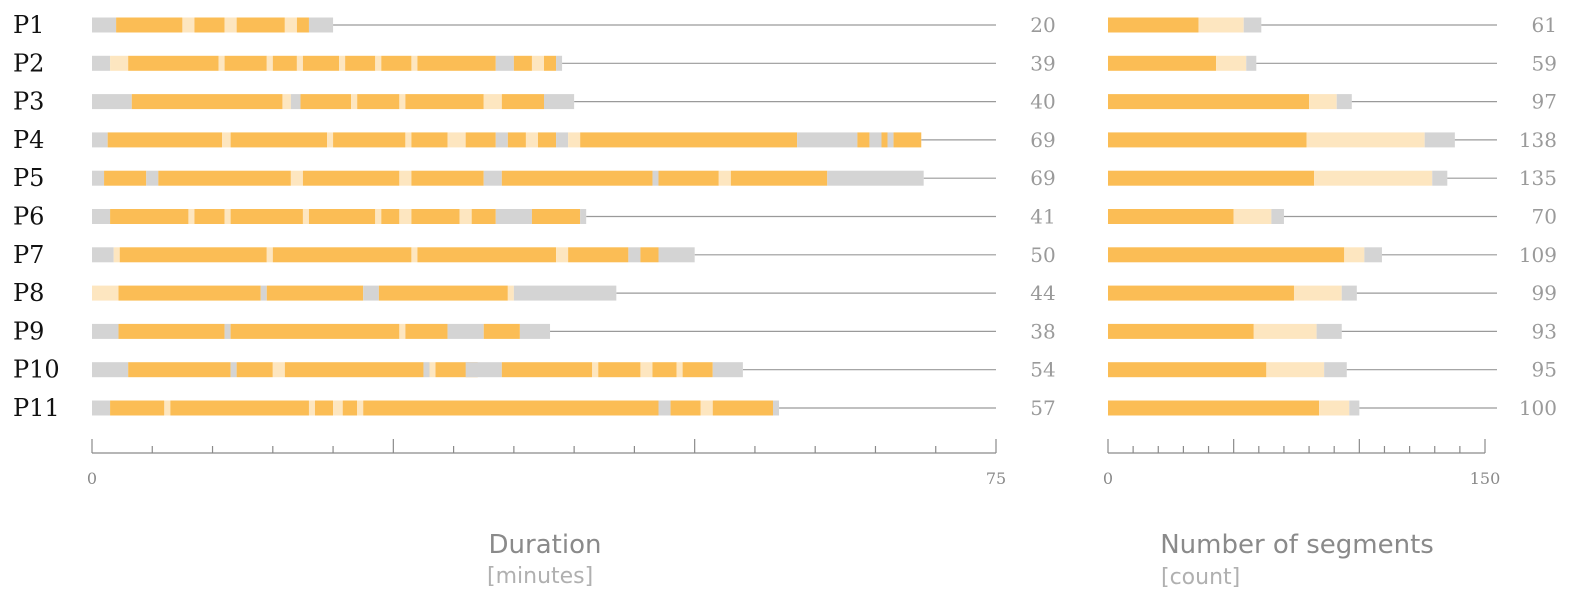 This screenshot has height=592, width=1573. Describe the element at coordinates (28, 63) in the screenshot. I see `row-label-p2: P2` at that location.